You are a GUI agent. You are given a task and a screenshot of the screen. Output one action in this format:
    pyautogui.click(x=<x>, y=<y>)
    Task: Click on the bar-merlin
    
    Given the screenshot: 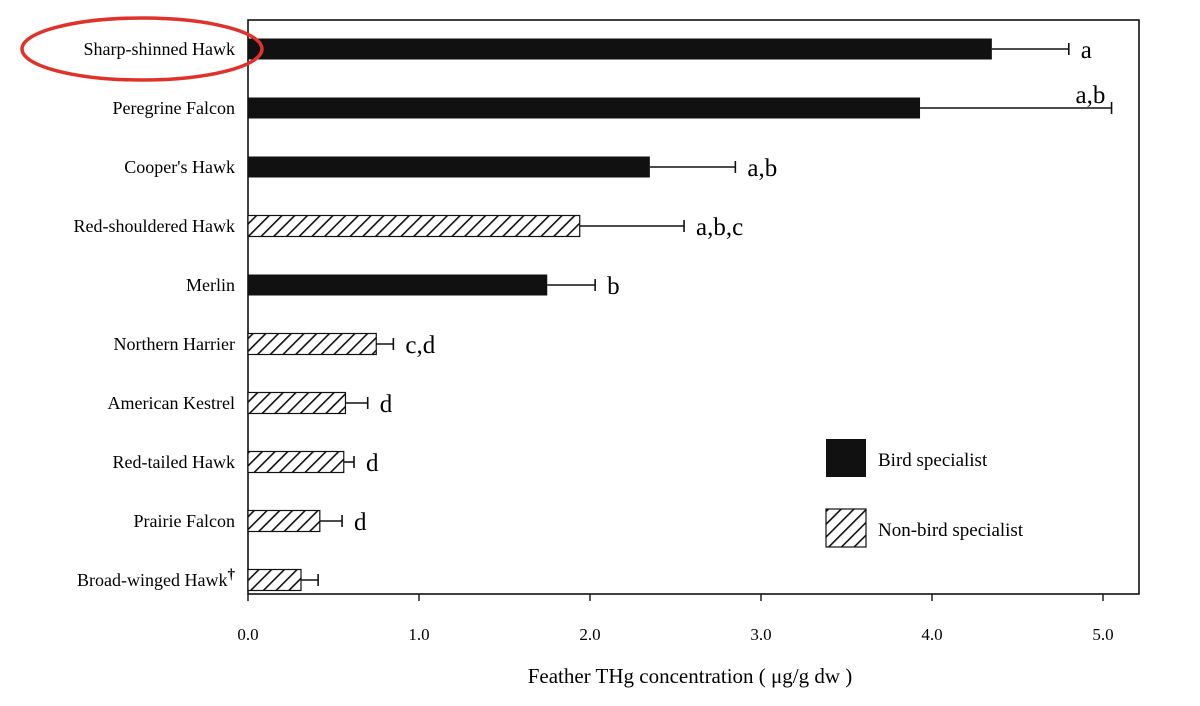 What is the action you would take?
    pyautogui.click(x=398, y=285)
    